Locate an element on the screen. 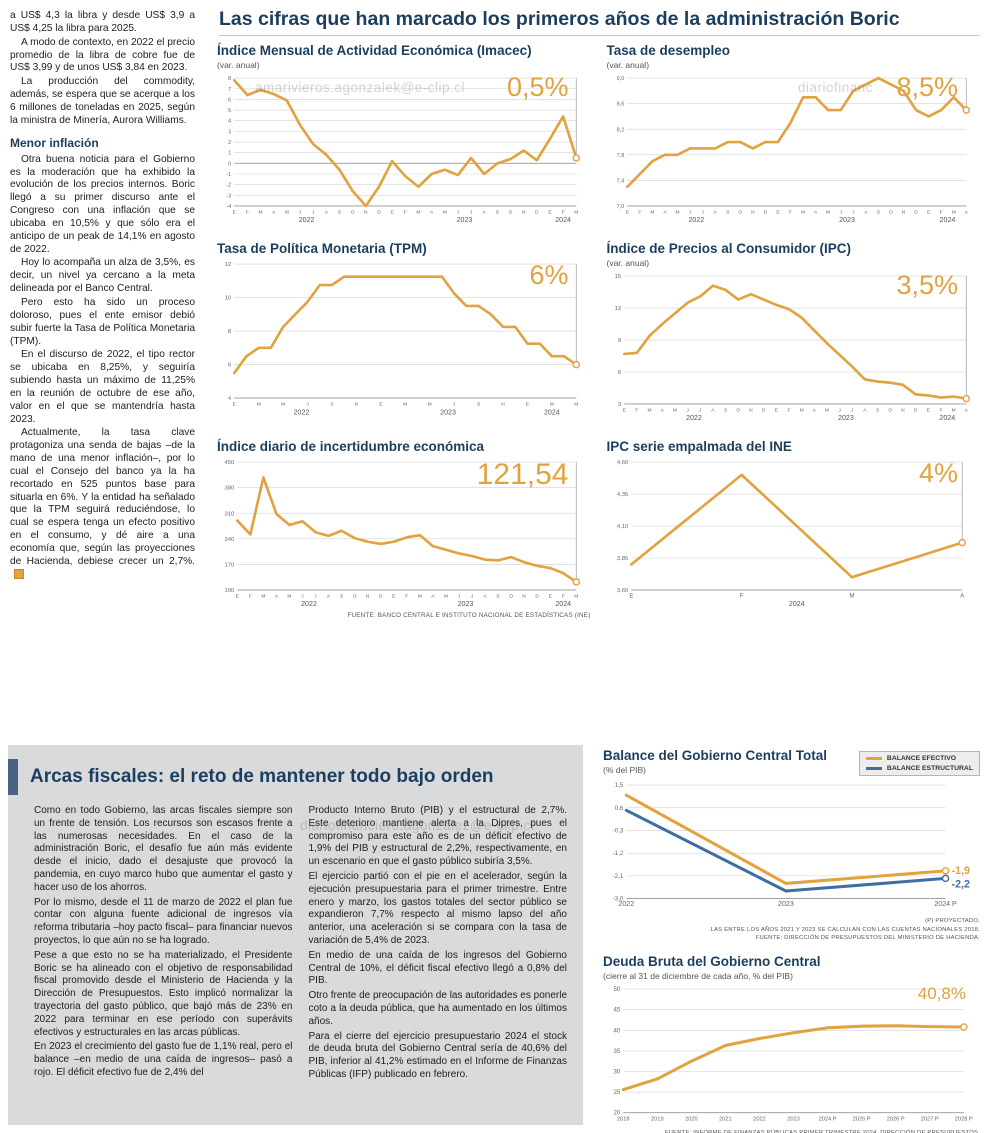 The width and height of the screenshot is (988, 1133). svg-text: 3,60 is located at coordinates (622, 591).